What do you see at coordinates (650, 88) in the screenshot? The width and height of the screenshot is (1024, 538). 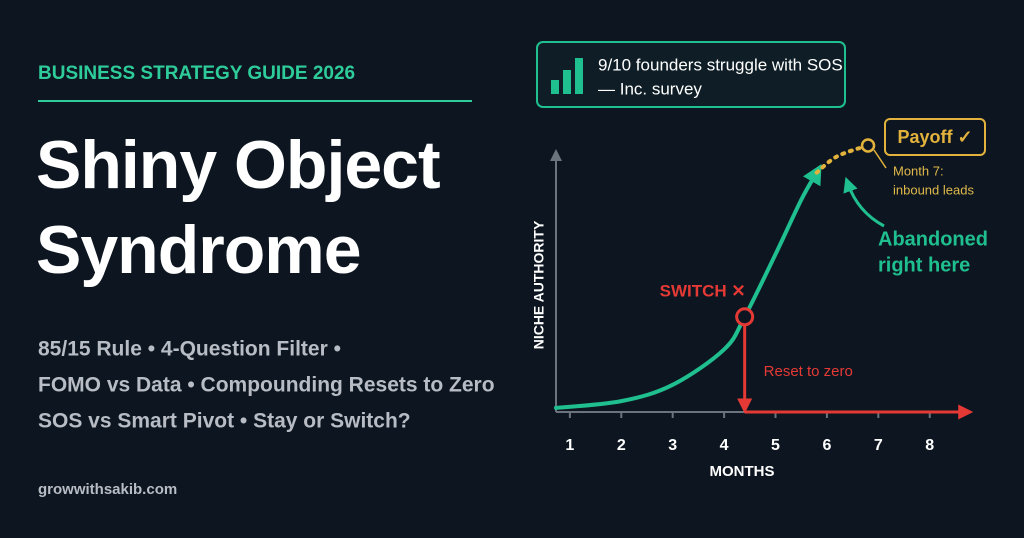 I see `callout-source: — Inc. survey` at bounding box center [650, 88].